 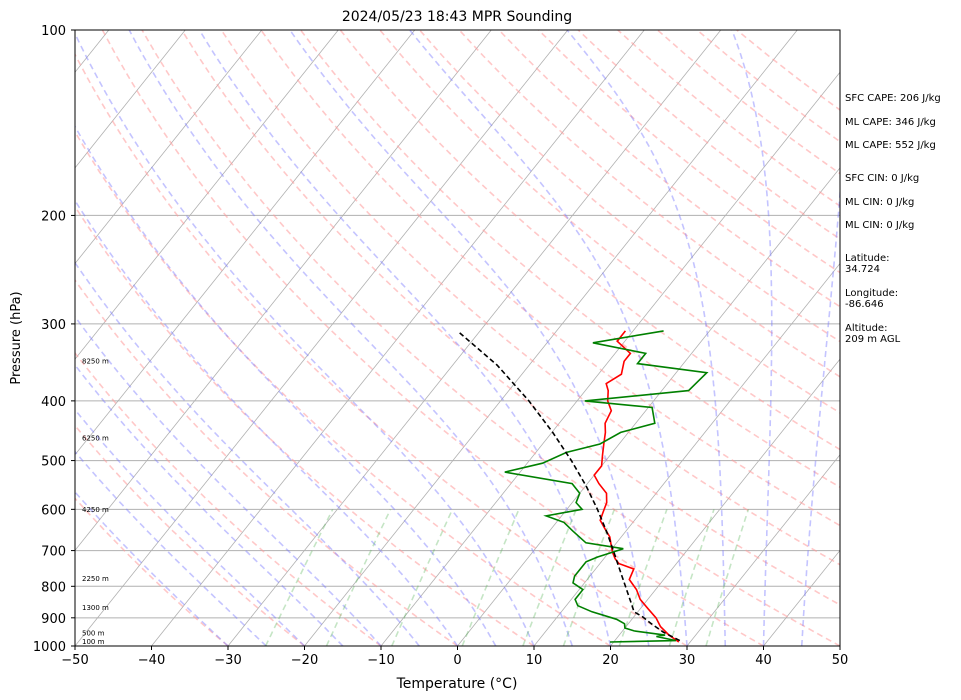 I want to click on y-tick-label: 700, so click(x=53, y=552).